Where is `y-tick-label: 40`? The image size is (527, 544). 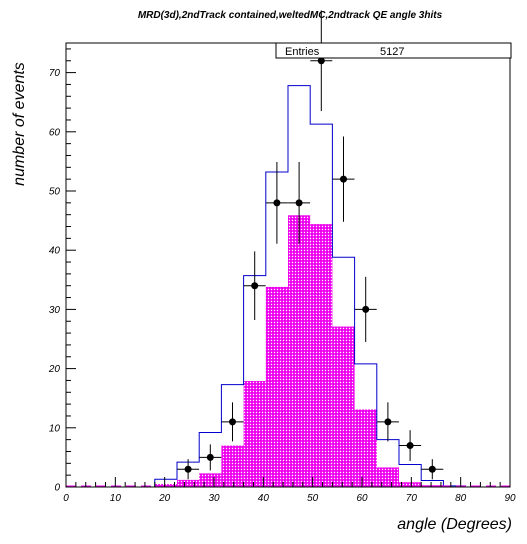
y-tick-label: 40 is located at coordinates (55, 251).